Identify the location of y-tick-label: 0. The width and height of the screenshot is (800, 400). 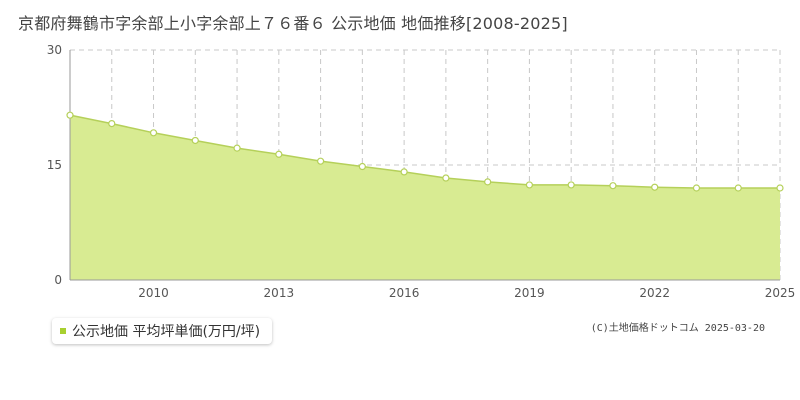
(58, 280).